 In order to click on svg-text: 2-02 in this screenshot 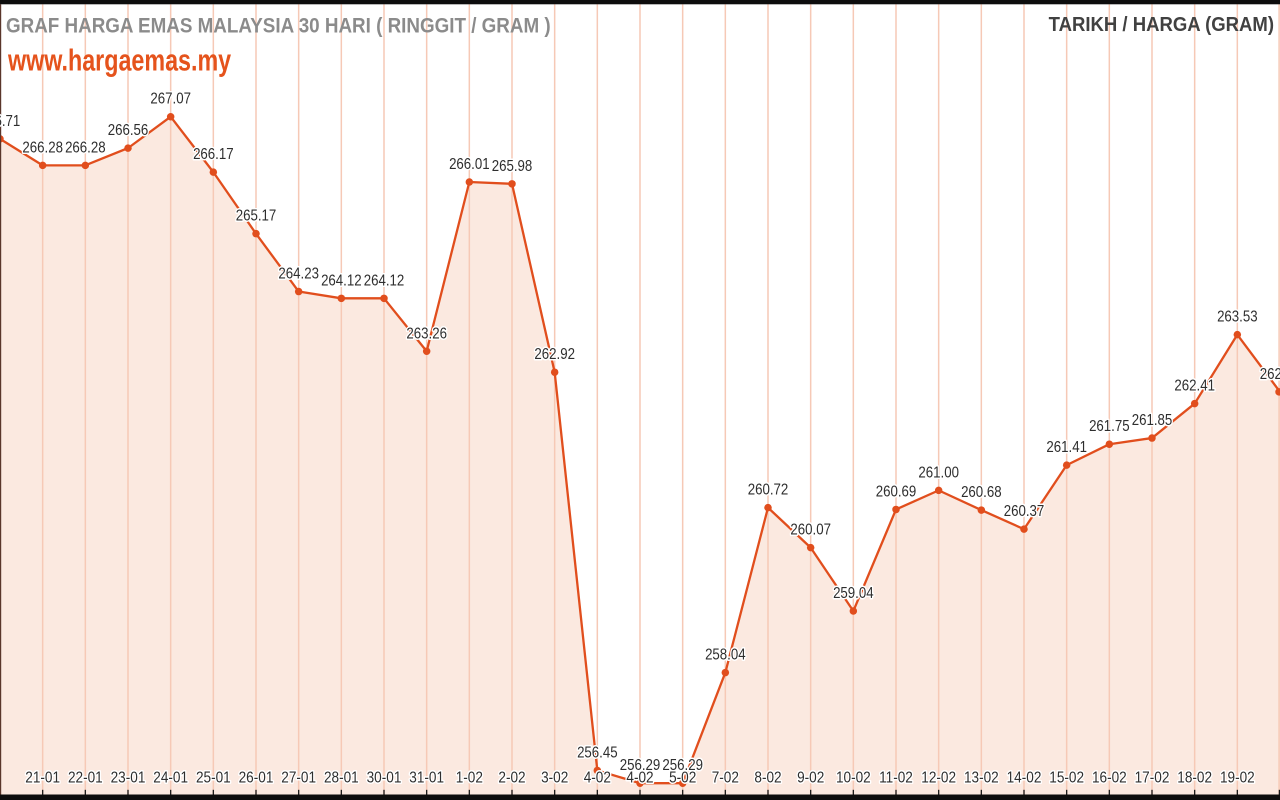, I will do `click(511, 777)`.